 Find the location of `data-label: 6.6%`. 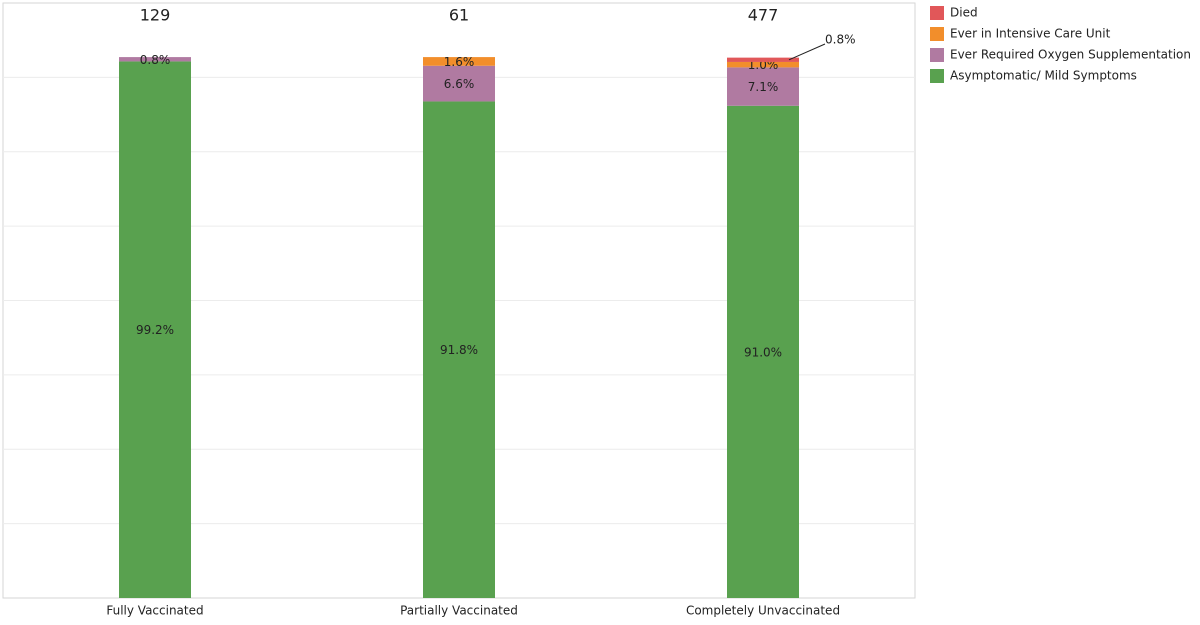

data-label: 6.6% is located at coordinates (459, 84).